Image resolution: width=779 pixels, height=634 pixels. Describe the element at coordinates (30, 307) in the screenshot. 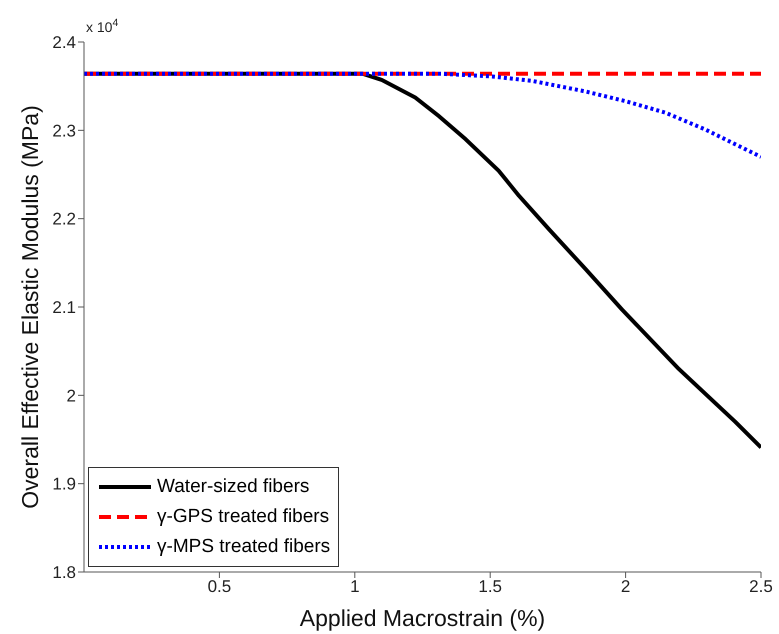

I see `y-axis-title: Overall Effective Elastic Modulus (MPa)` at that location.